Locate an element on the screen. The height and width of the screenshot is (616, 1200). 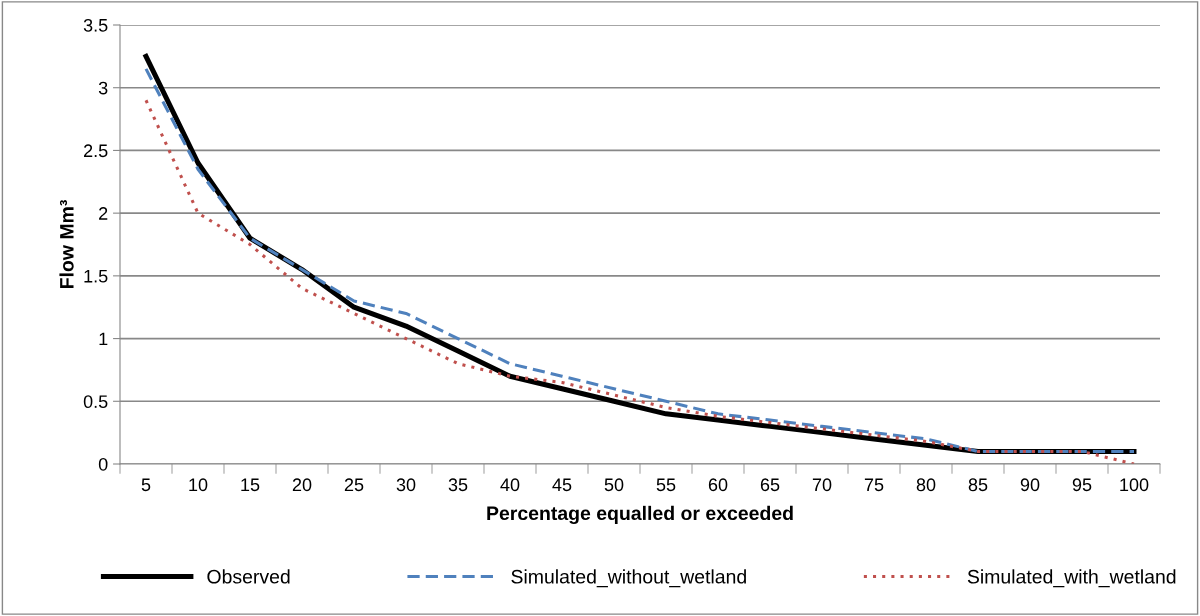
legend-label: Simulated_without_wetland is located at coordinates (628, 578).